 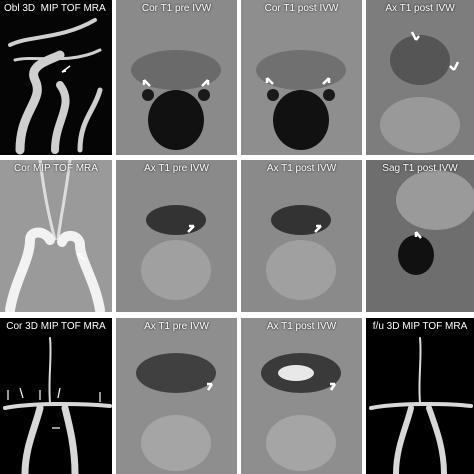 I want to click on panel-label: Cor T1 pre IVW, so click(x=176, y=8).